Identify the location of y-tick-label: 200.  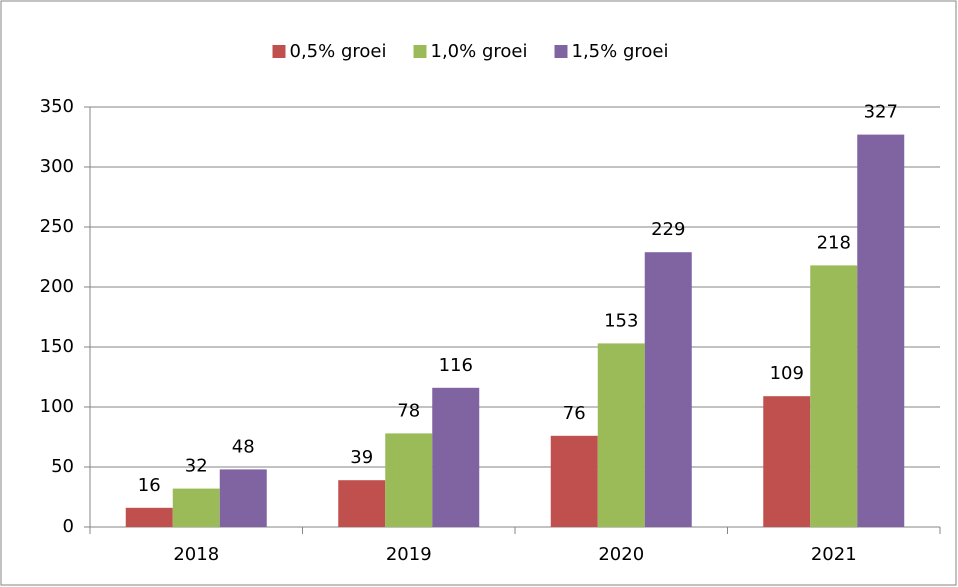
(57, 286).